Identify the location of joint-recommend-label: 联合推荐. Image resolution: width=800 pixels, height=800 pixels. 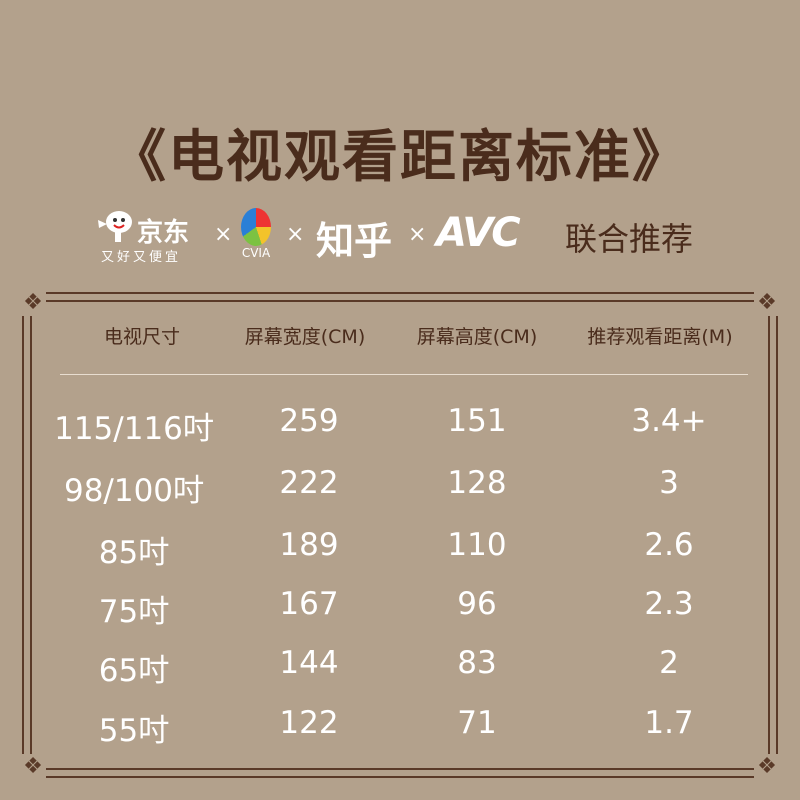
(629, 239).